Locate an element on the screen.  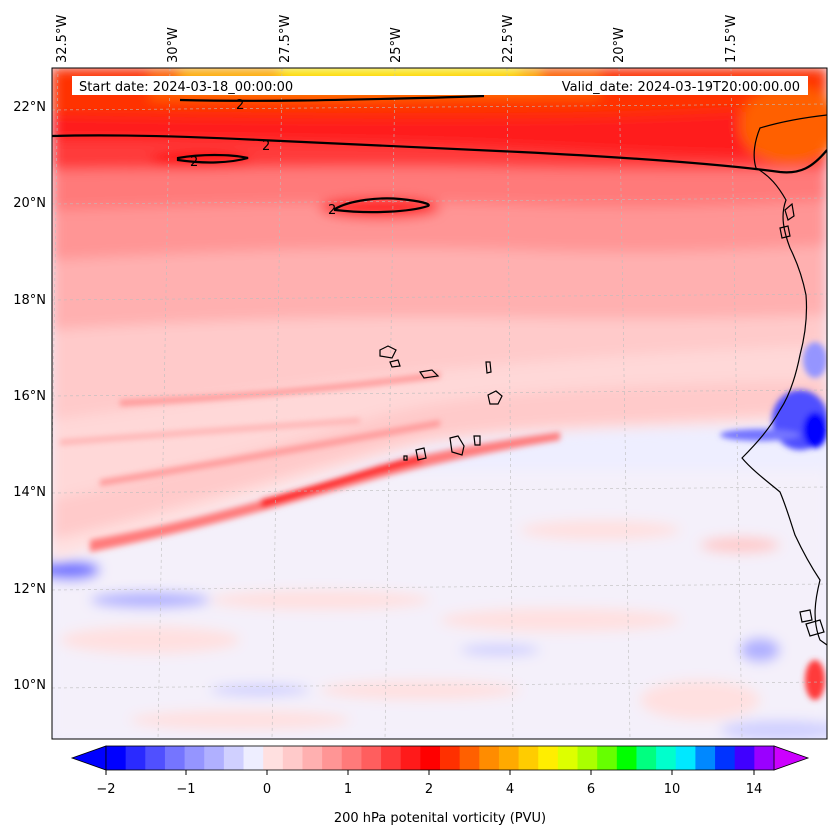
date-header-box is located at coordinates (440, 85).